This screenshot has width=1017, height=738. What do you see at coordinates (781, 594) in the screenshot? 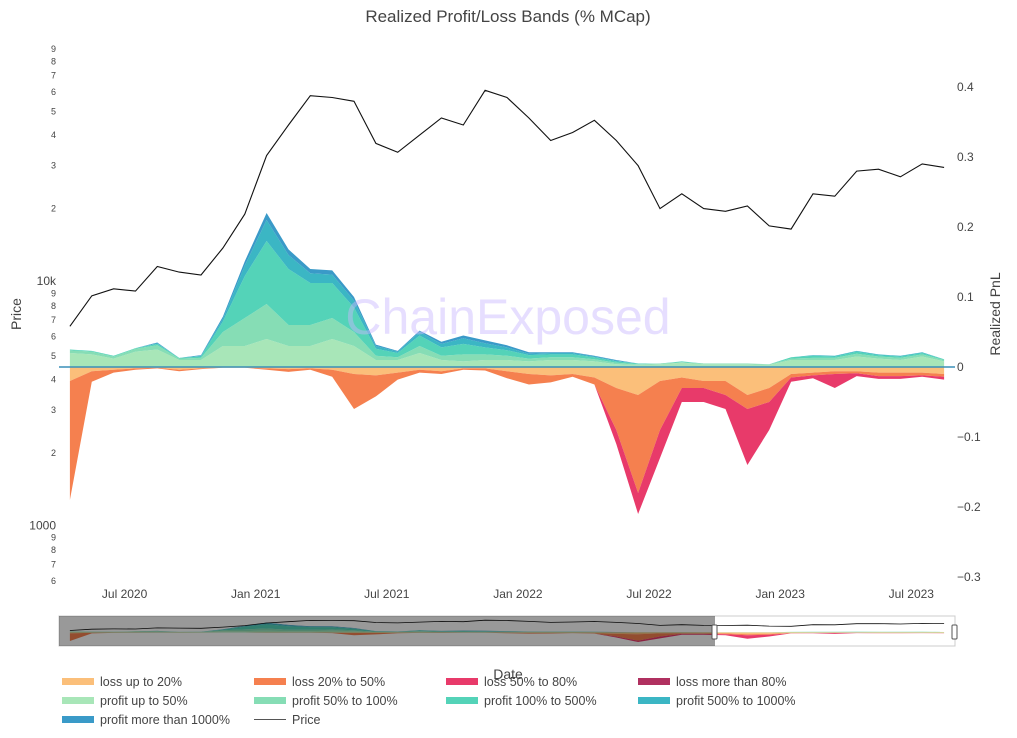
I see `x-tick-label: Jan 2023` at bounding box center [781, 594].